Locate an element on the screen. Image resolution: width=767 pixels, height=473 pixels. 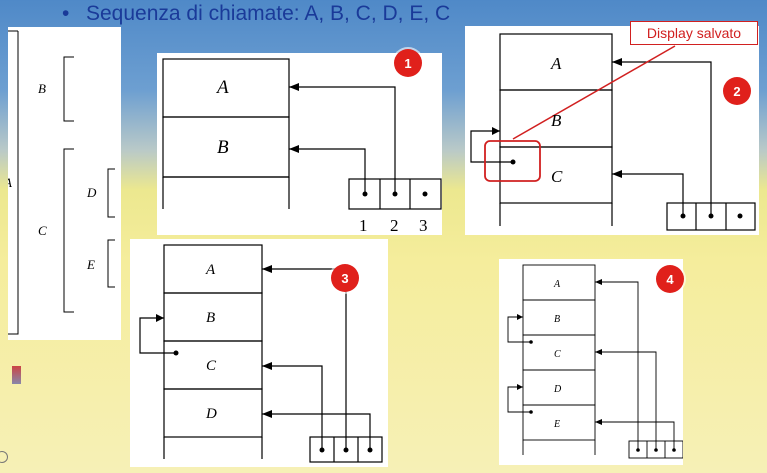
tree-label-a: A is located at coordinates (10, 182).